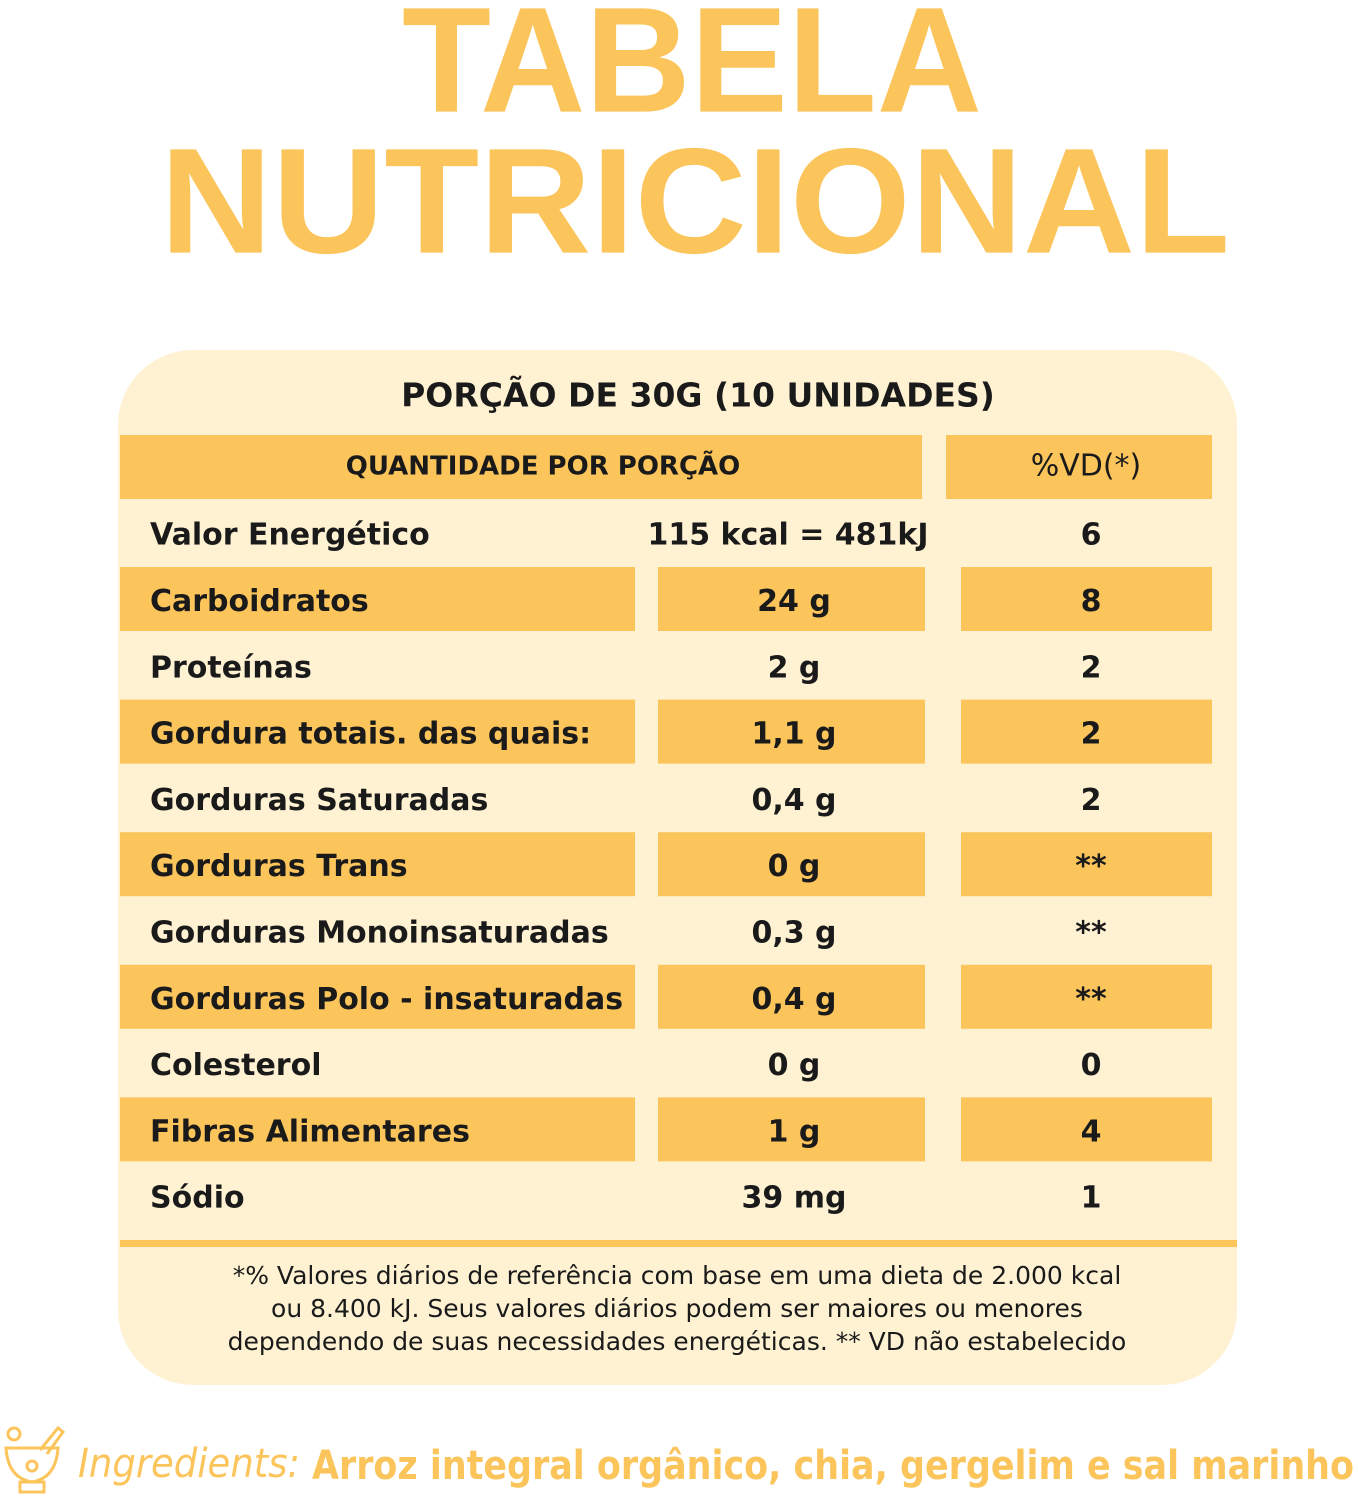  What do you see at coordinates (1086, 466) in the screenshot?
I see `header-label: %VD(*)` at bounding box center [1086, 466].